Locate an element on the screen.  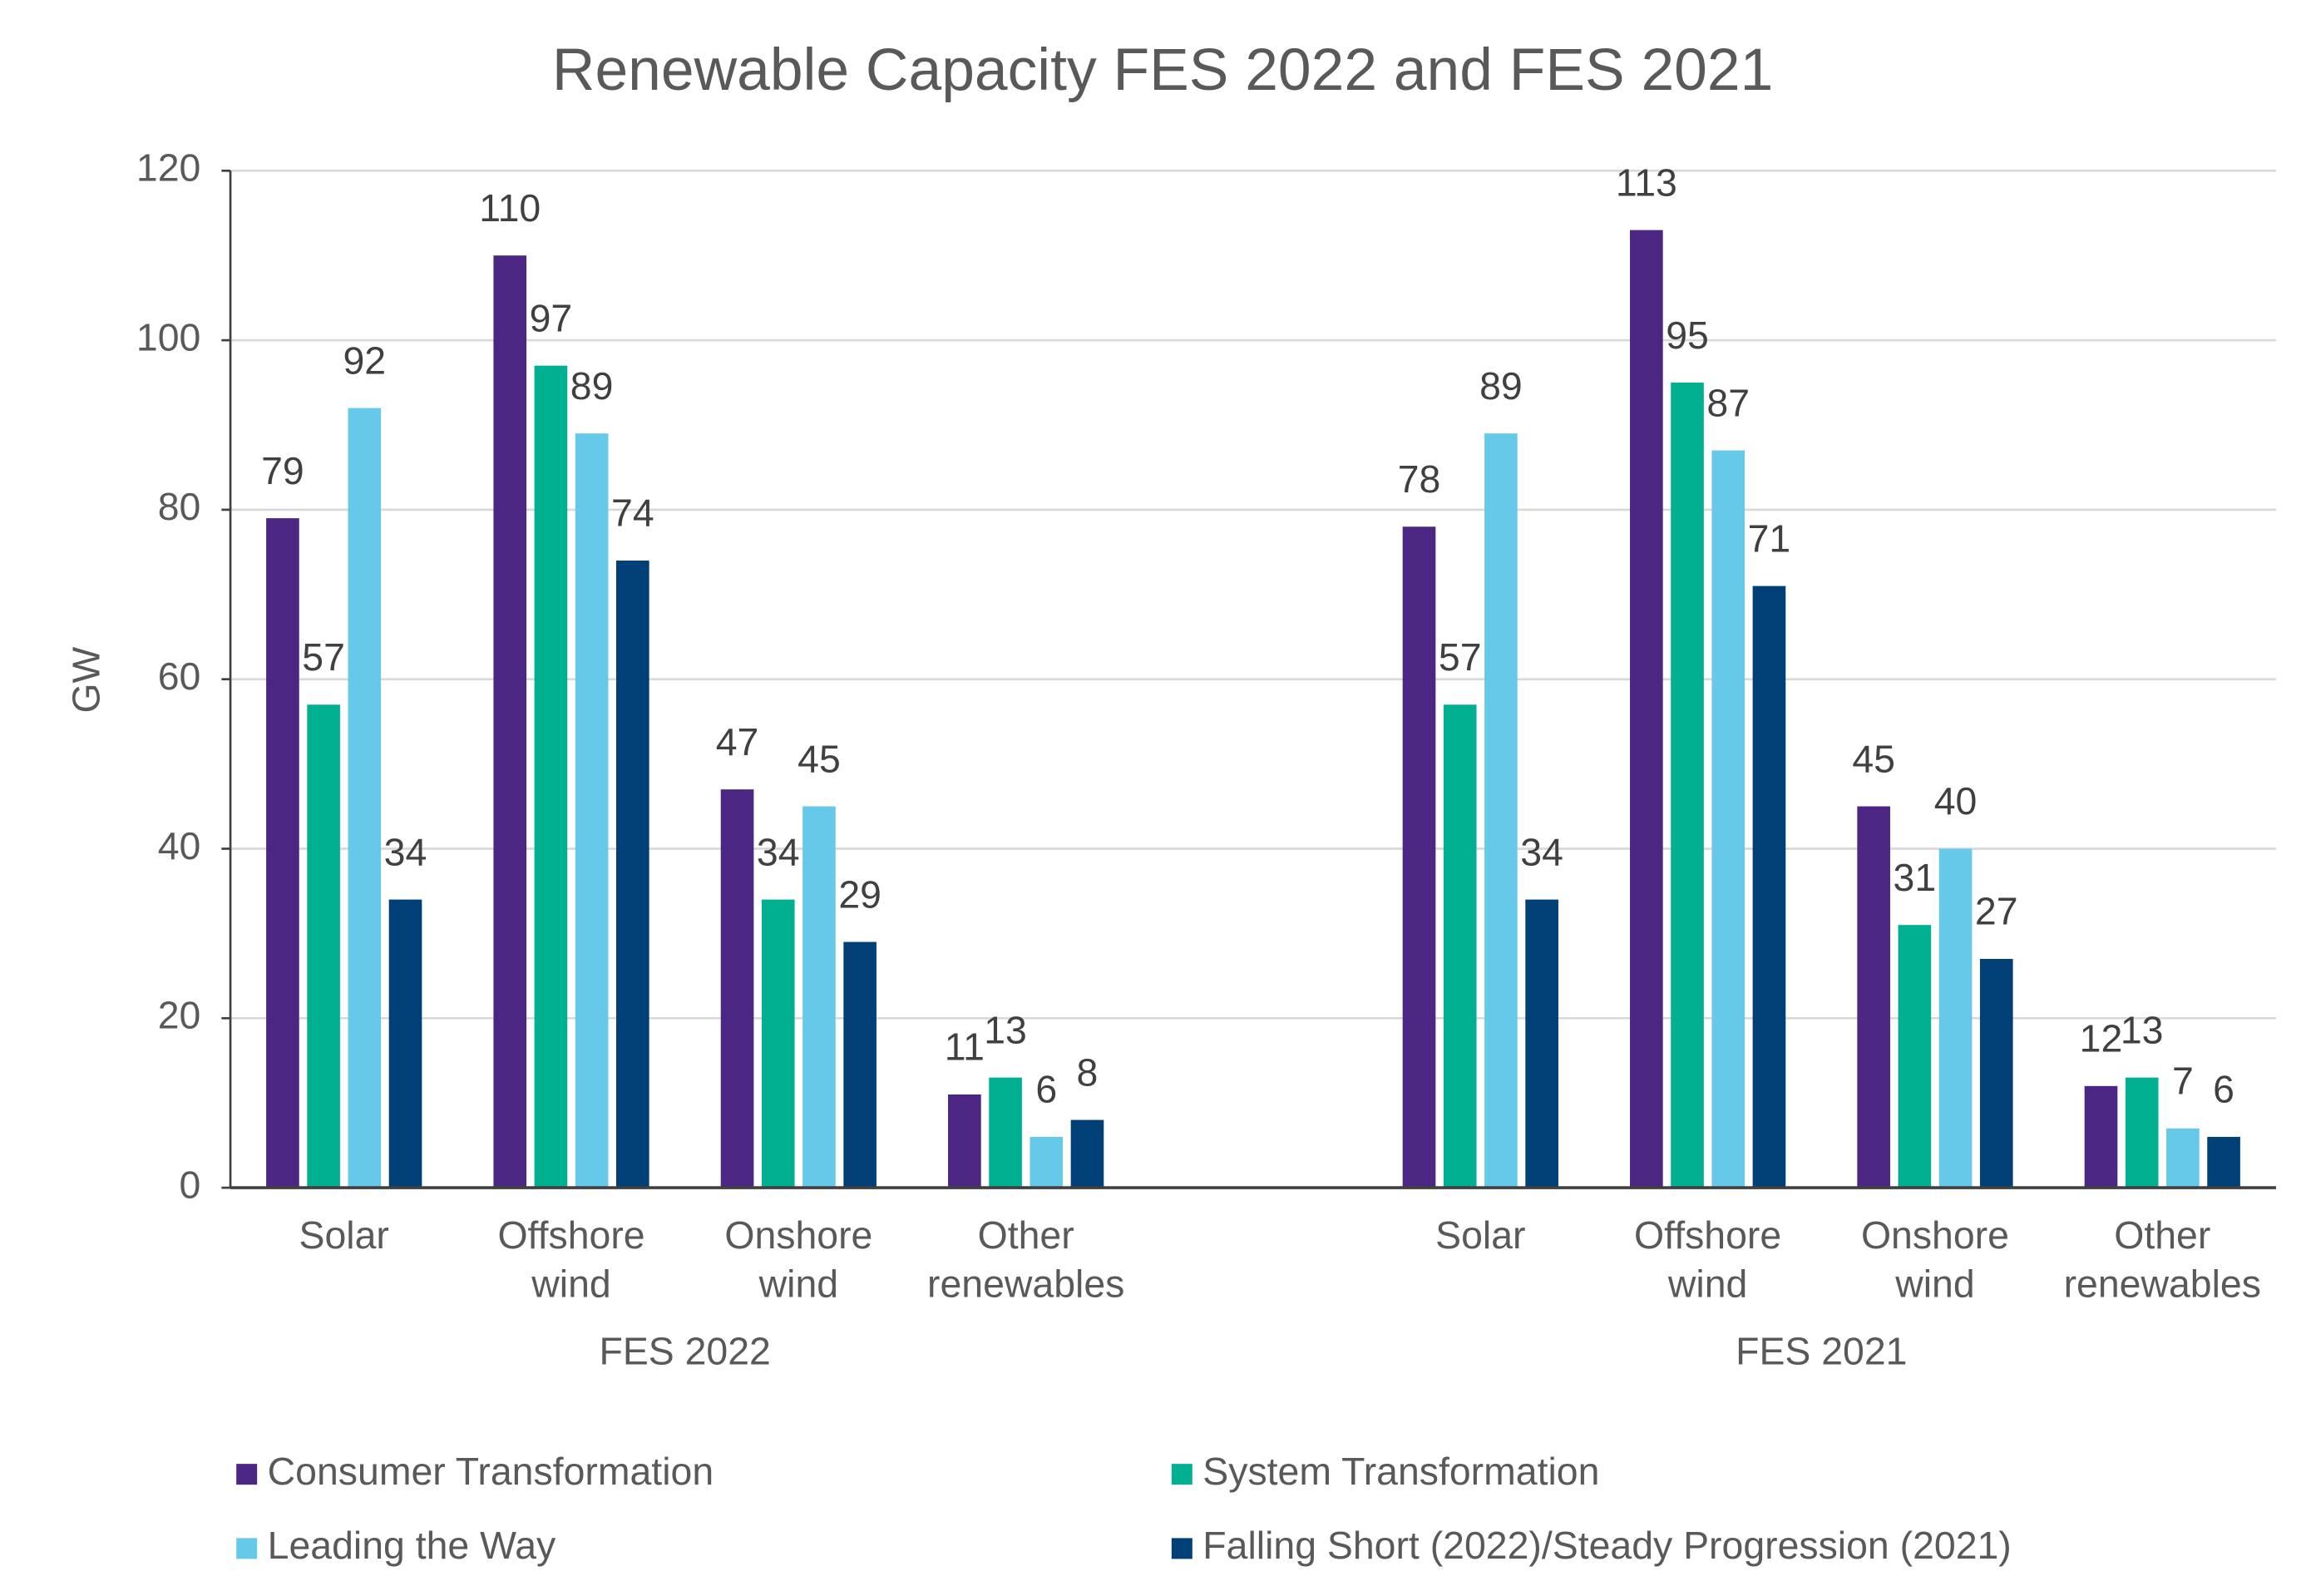
data-label: 110 is located at coordinates (510, 208).